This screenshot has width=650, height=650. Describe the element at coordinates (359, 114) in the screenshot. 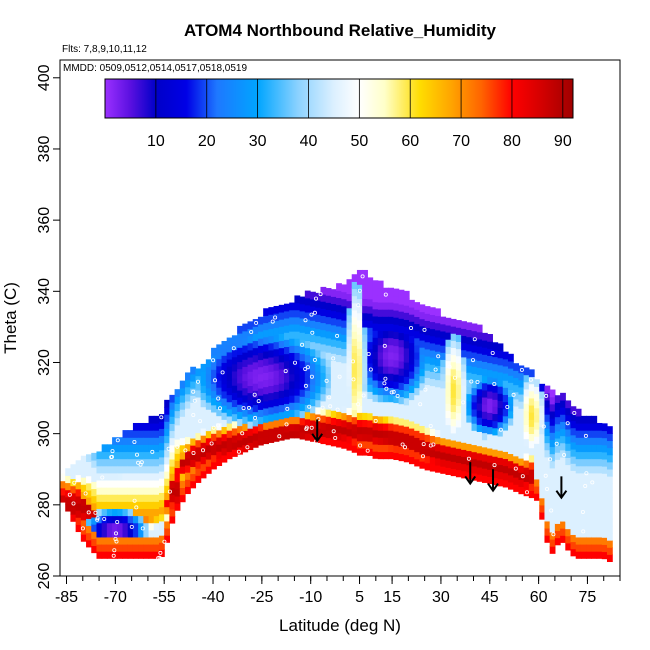

I see `colorbar-ticks: 10 20 30 40 50 60 70 80 90` at that location.